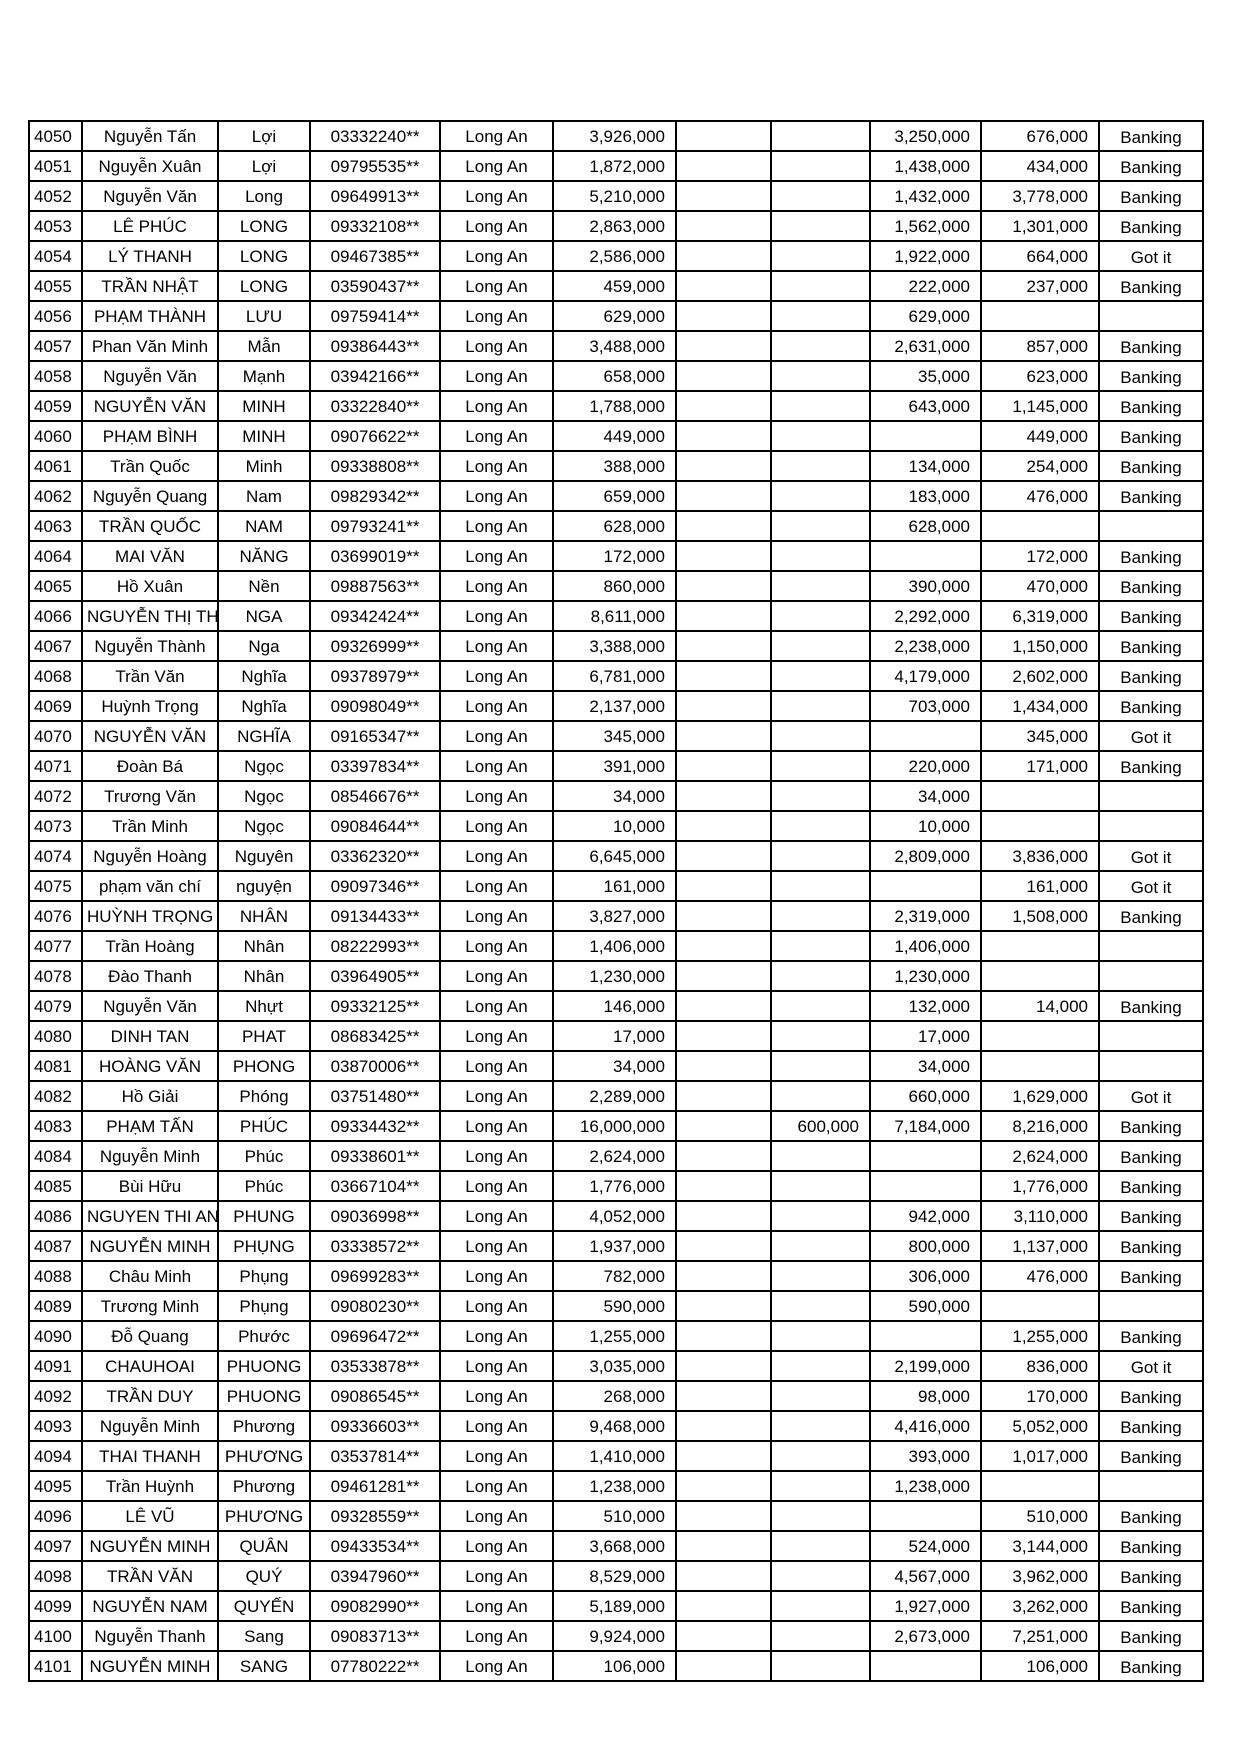 The image size is (1241, 1755). Describe the element at coordinates (375, 976) in the screenshot. I see `phone-cell: 03964905**` at that location.